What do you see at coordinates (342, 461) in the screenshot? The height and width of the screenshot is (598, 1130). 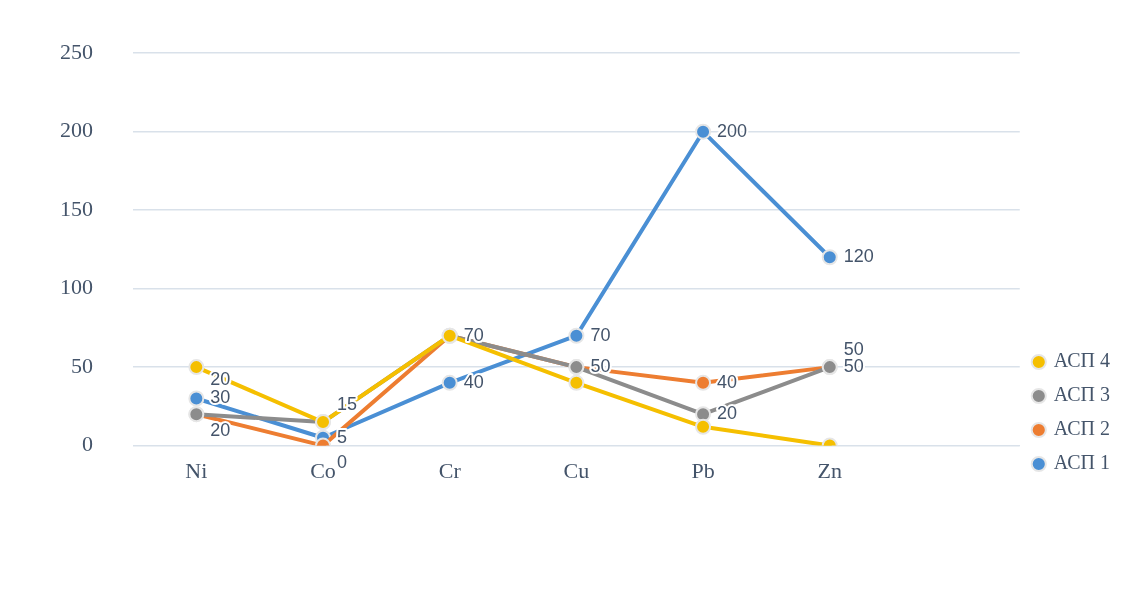 I see `data-label: 0` at bounding box center [342, 461].